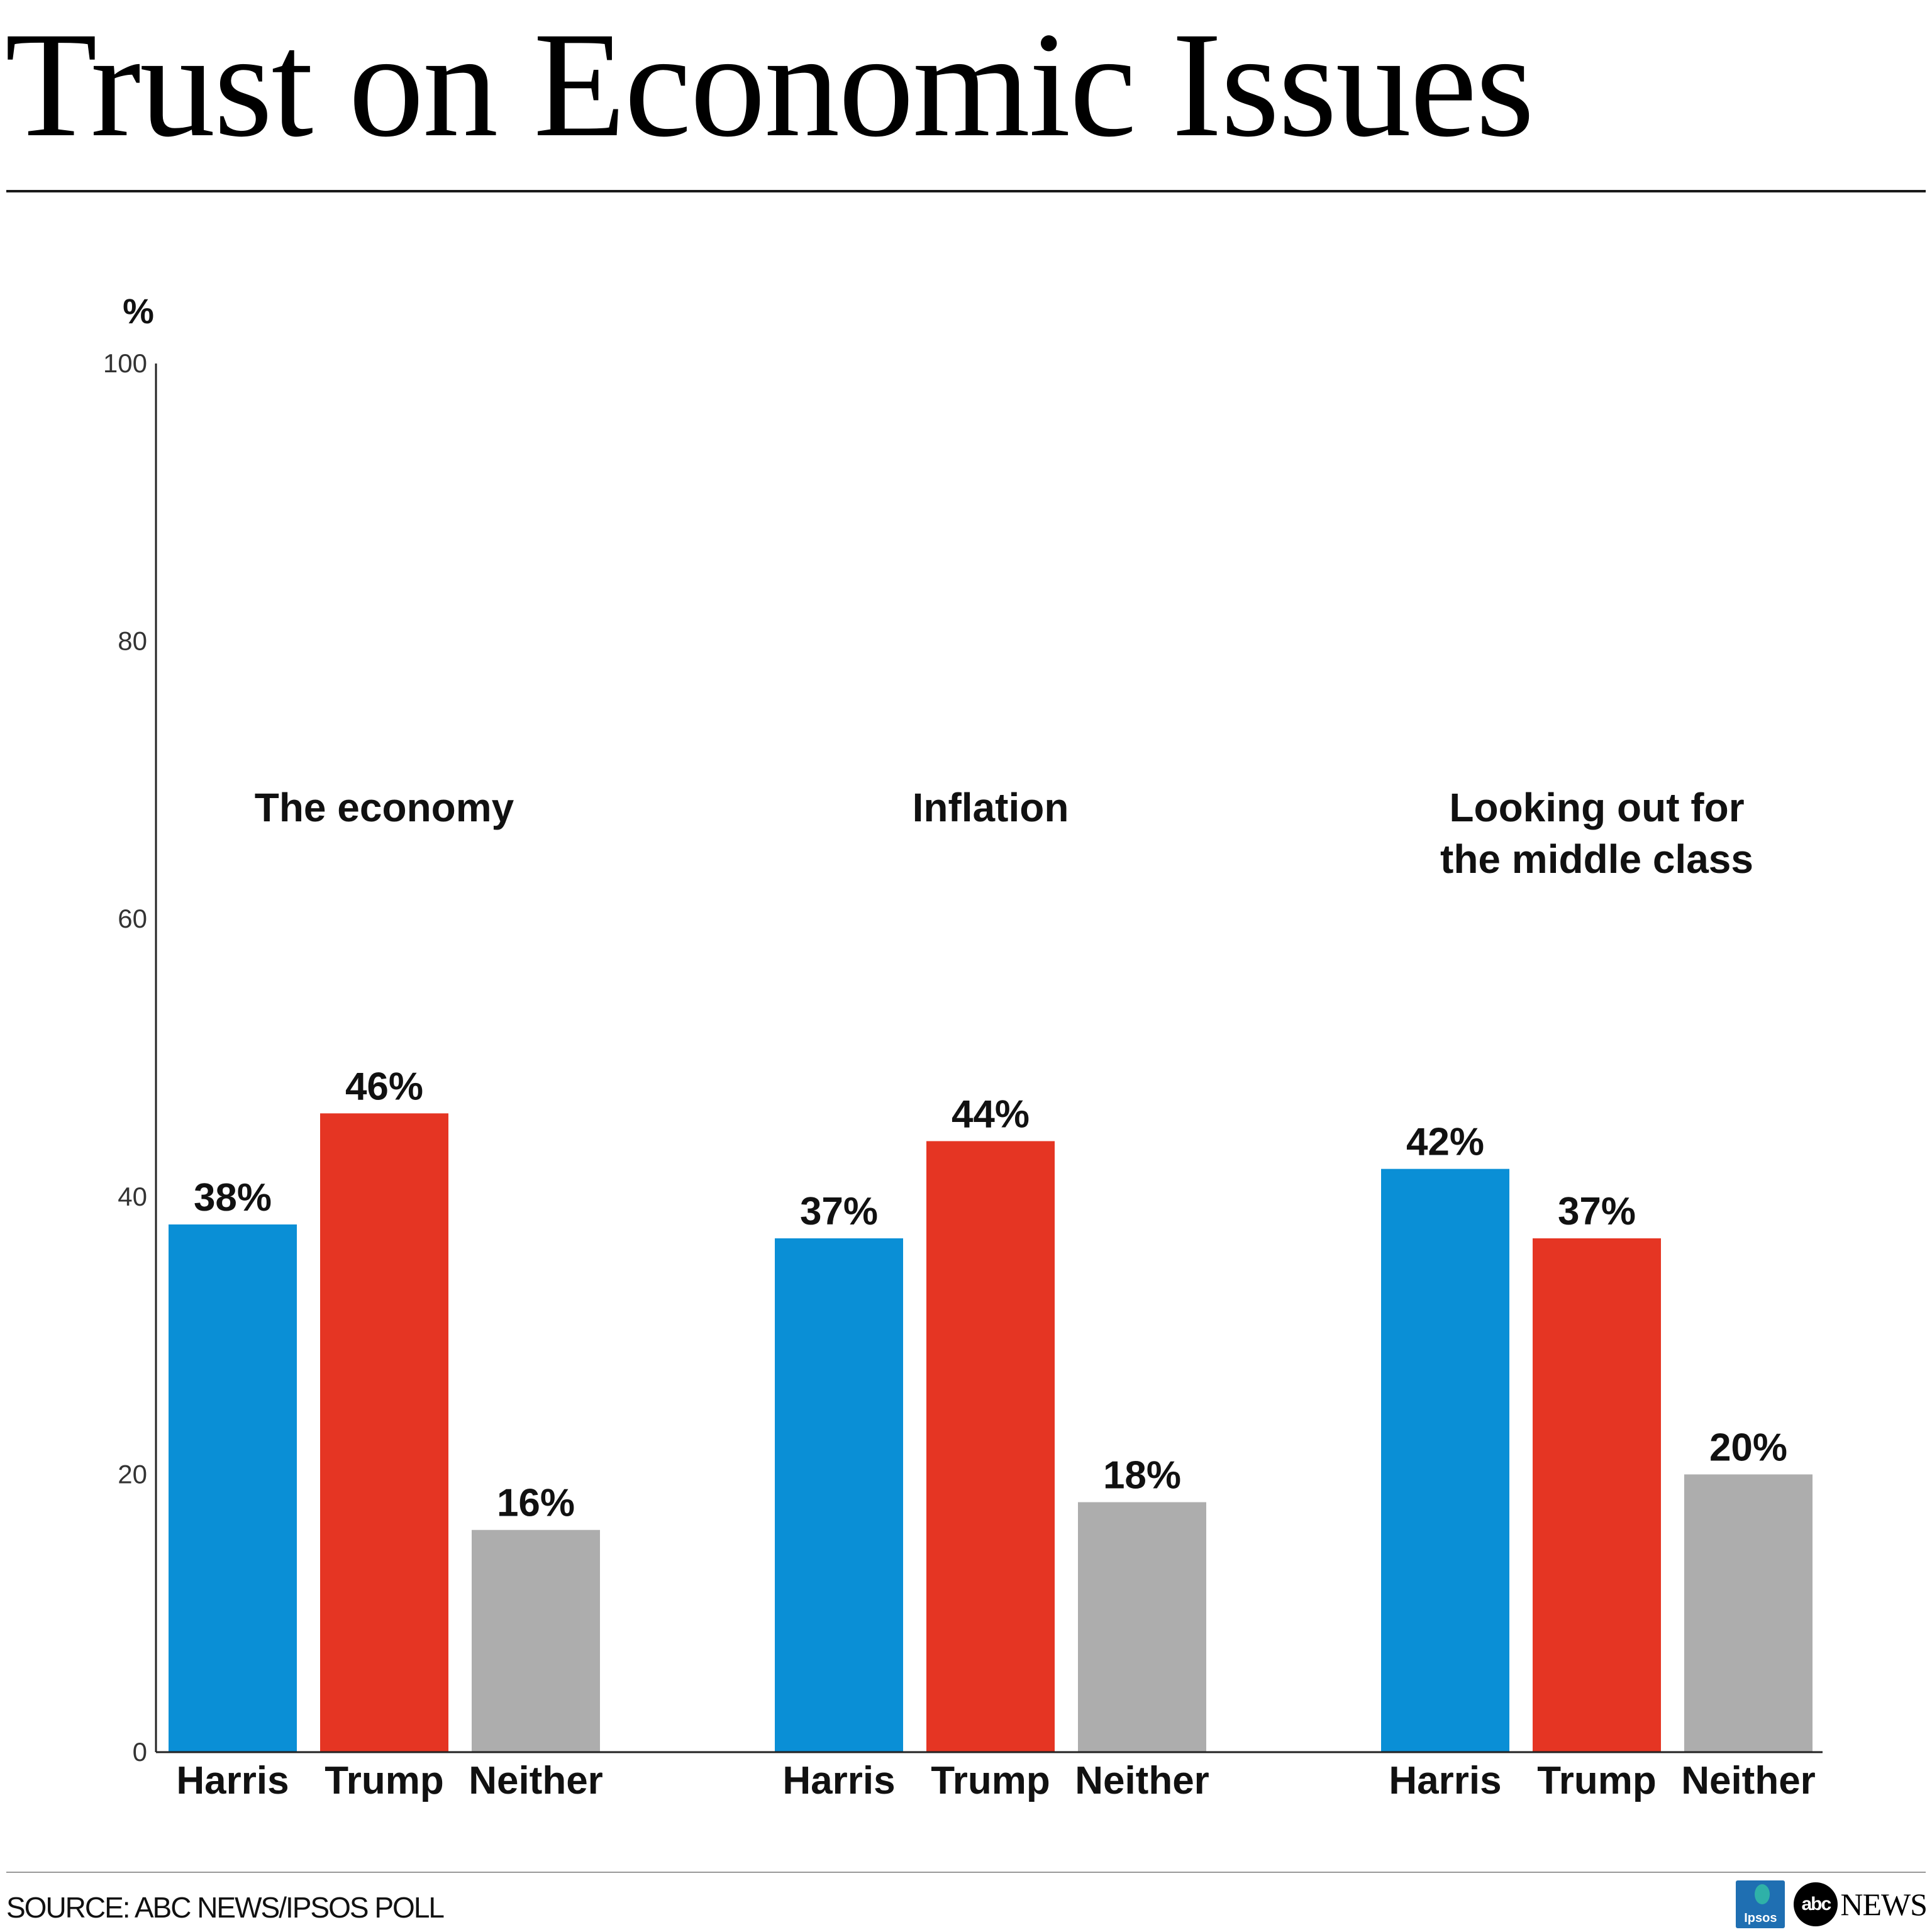 The height and width of the screenshot is (1932, 1932). I want to click on logo-bar: Ipsos abc NEWS, so click(1832, 1904).